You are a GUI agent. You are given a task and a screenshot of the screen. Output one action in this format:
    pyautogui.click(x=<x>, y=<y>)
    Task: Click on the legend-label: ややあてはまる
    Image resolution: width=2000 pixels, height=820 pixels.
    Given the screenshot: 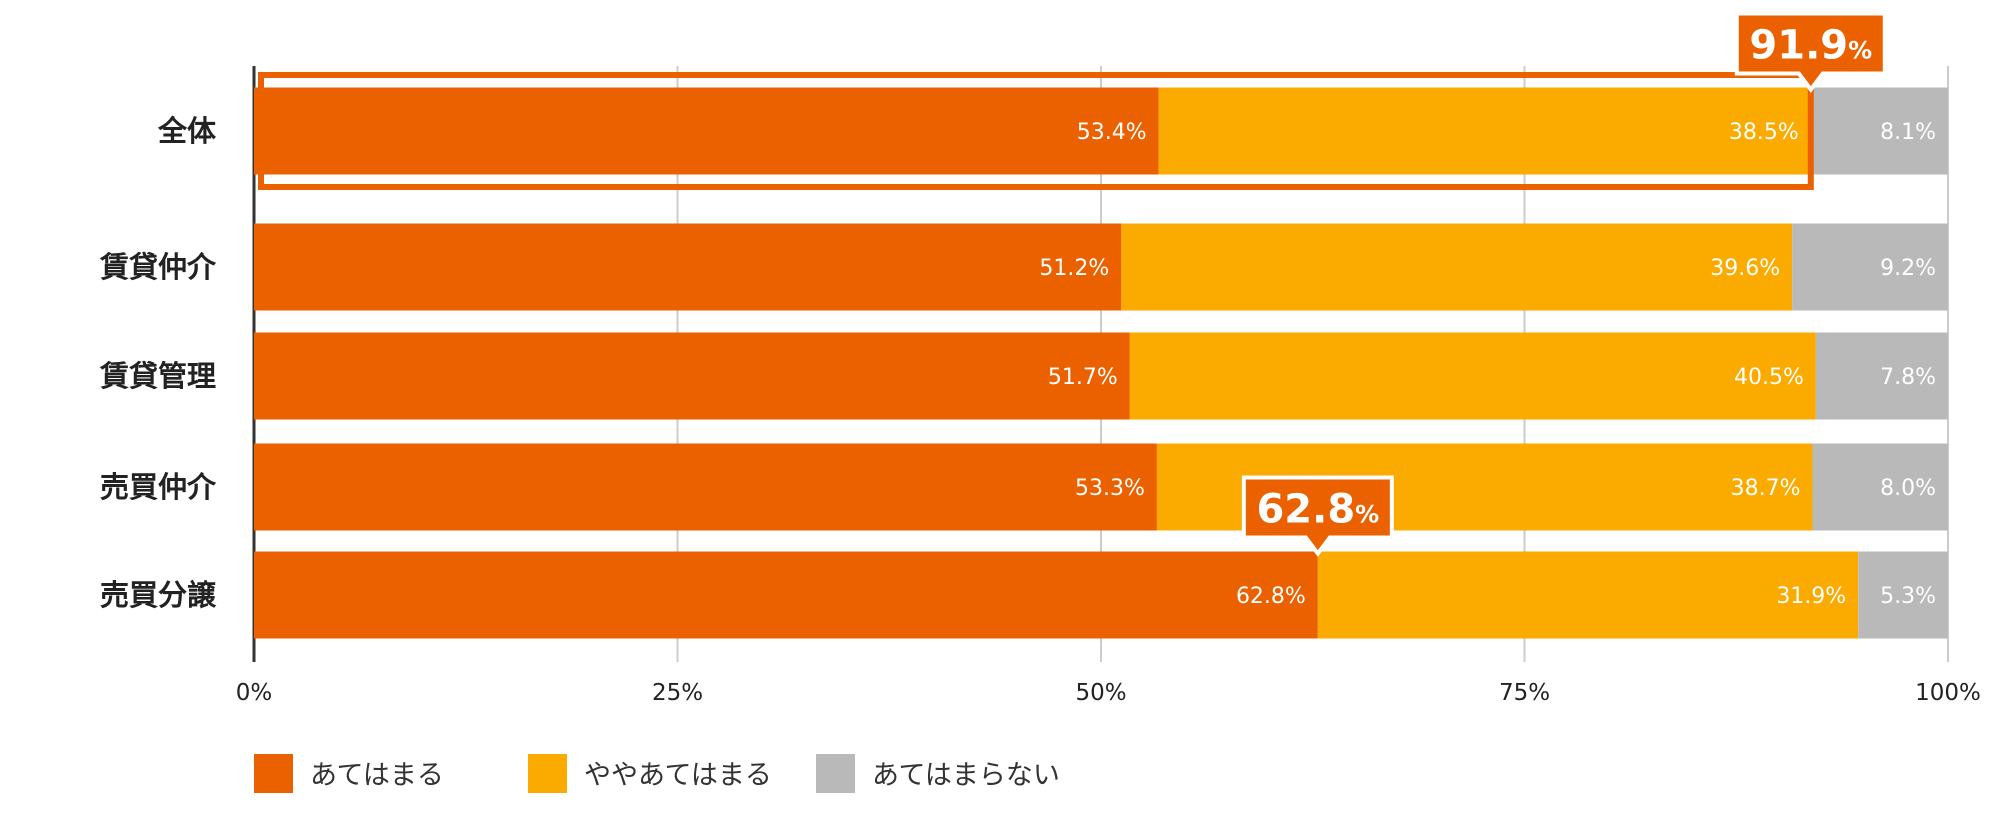 What is the action you would take?
    pyautogui.click(x=678, y=775)
    